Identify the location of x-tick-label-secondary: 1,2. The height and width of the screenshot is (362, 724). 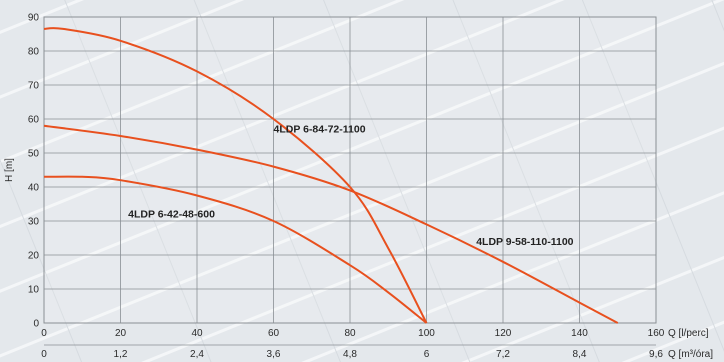
(121, 354).